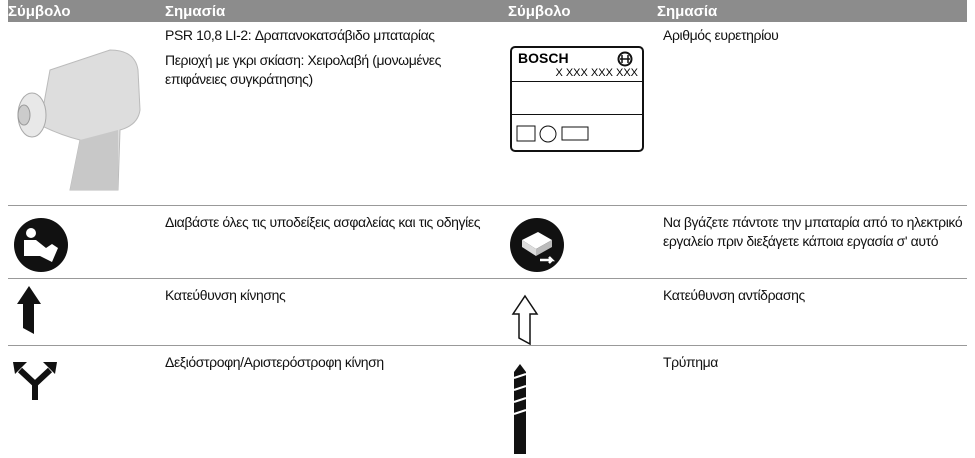 Image resolution: width=975 pixels, height=458 pixels. Describe the element at coordinates (274, 362) in the screenshot. I see `text: Δεξιόστροφη/Αριστερόστροφη κίνηση` at that location.